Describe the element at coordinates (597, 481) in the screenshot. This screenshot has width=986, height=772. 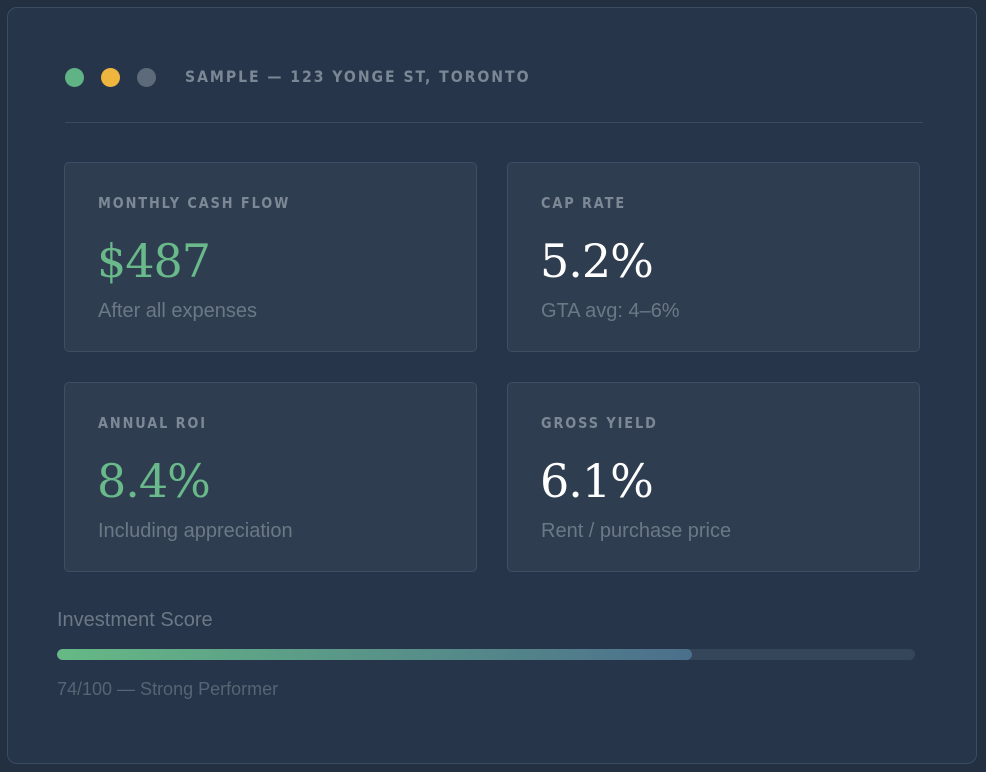
I see `metric-value: 6.1%` at that location.